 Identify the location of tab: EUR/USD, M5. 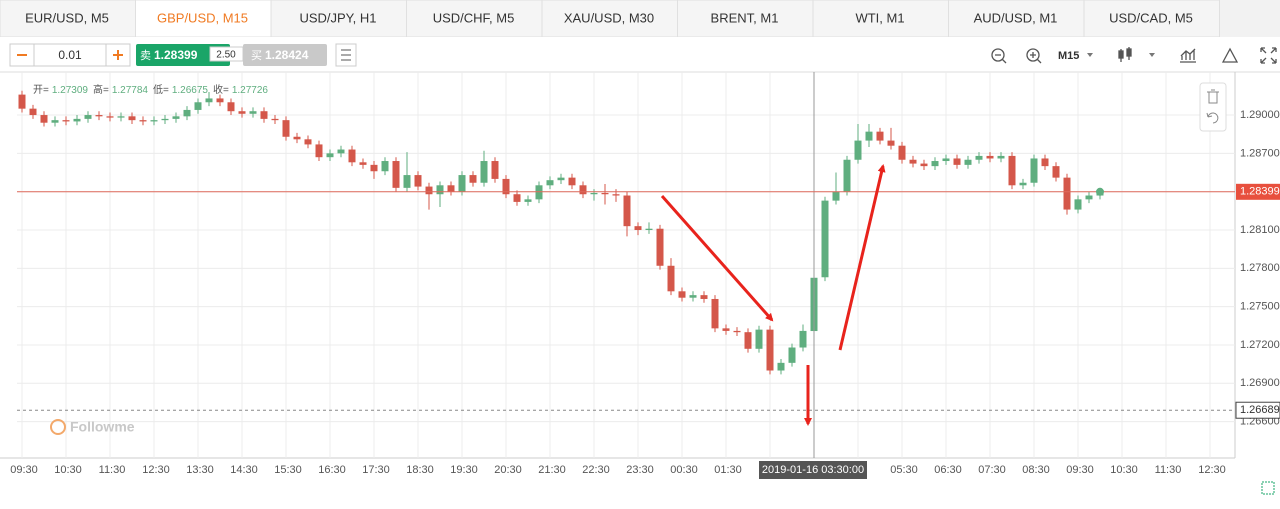
(68, 19).